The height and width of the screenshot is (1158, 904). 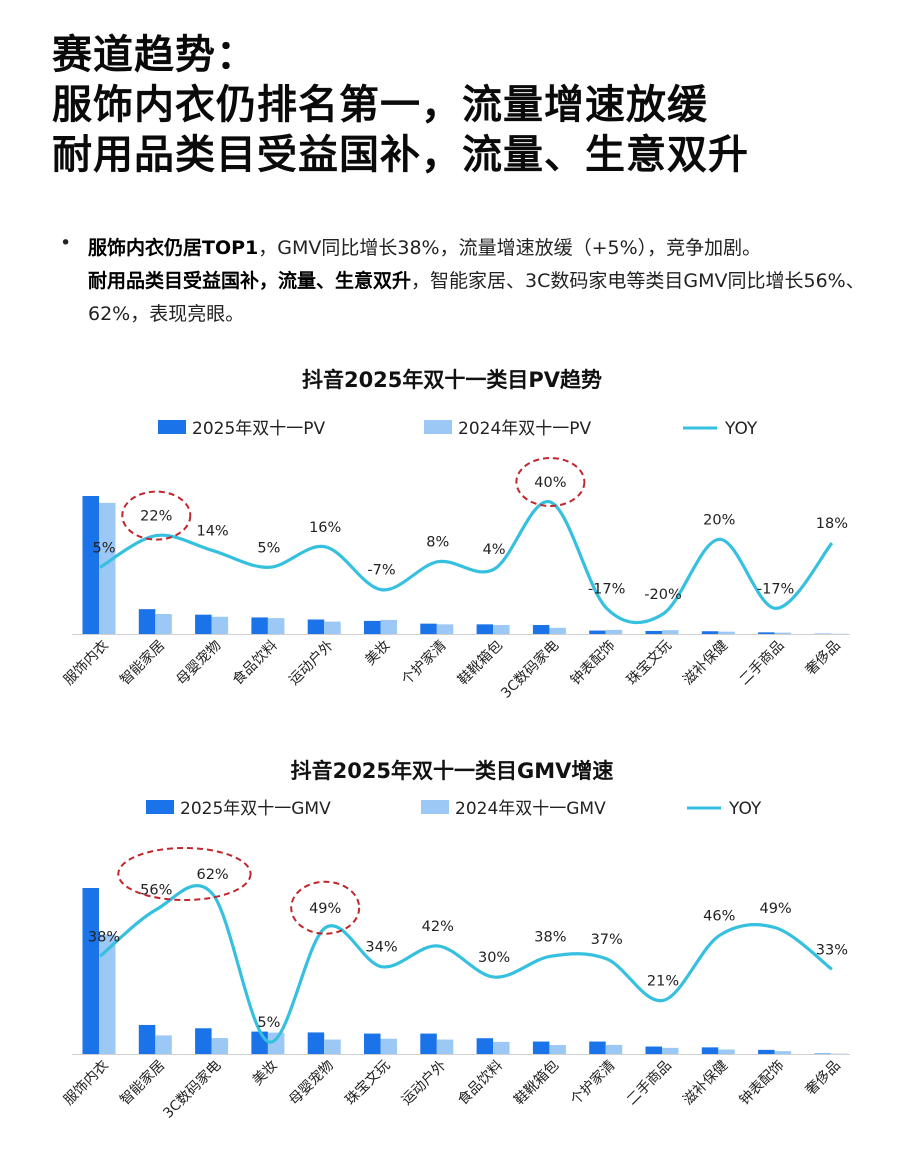 I want to click on yoy-data-label: 20%, so click(x=719, y=520).